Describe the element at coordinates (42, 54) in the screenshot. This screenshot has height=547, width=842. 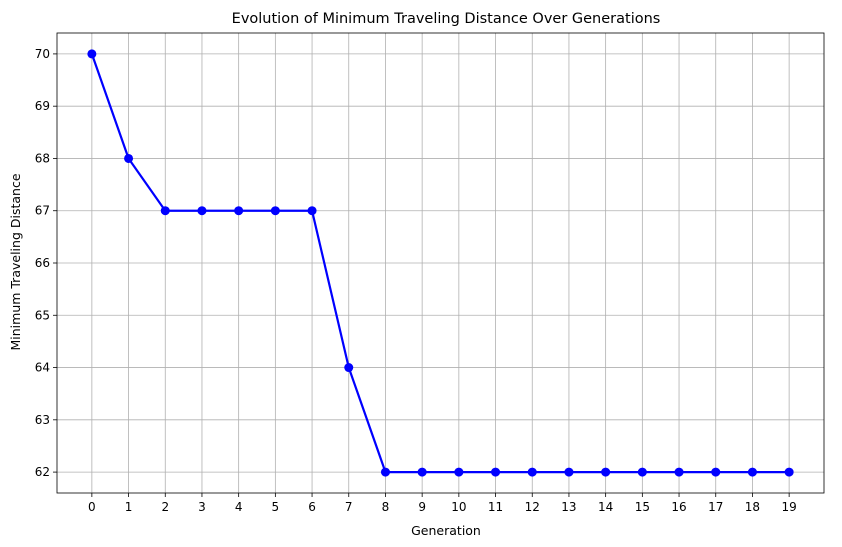
I see `y-tick-label: 70` at that location.